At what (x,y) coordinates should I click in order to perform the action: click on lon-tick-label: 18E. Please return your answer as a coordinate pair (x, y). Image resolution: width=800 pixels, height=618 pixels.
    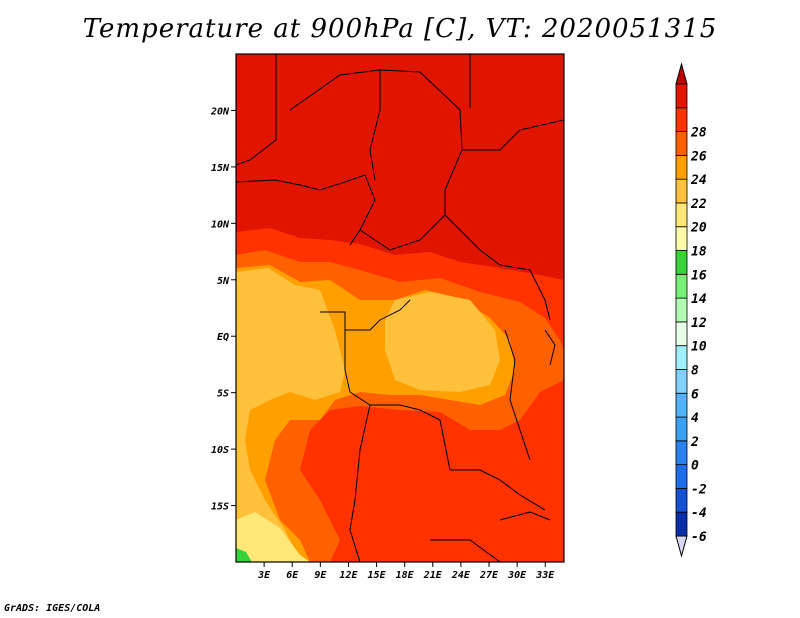
    Looking at the image, I should click on (405, 575).